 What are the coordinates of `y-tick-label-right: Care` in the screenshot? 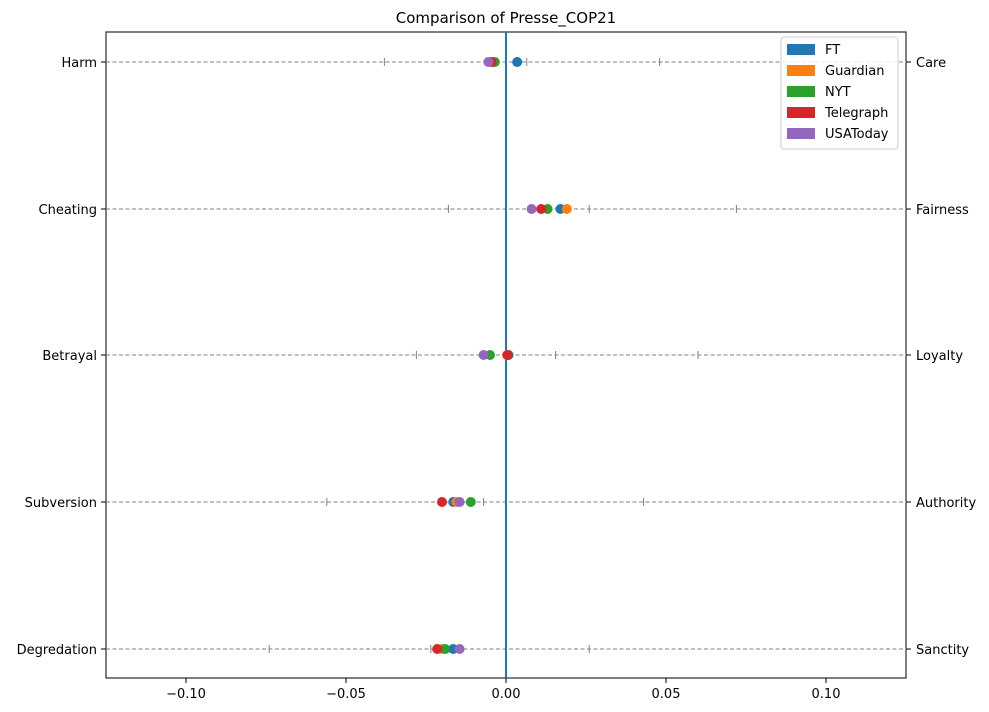 It's located at (931, 63).